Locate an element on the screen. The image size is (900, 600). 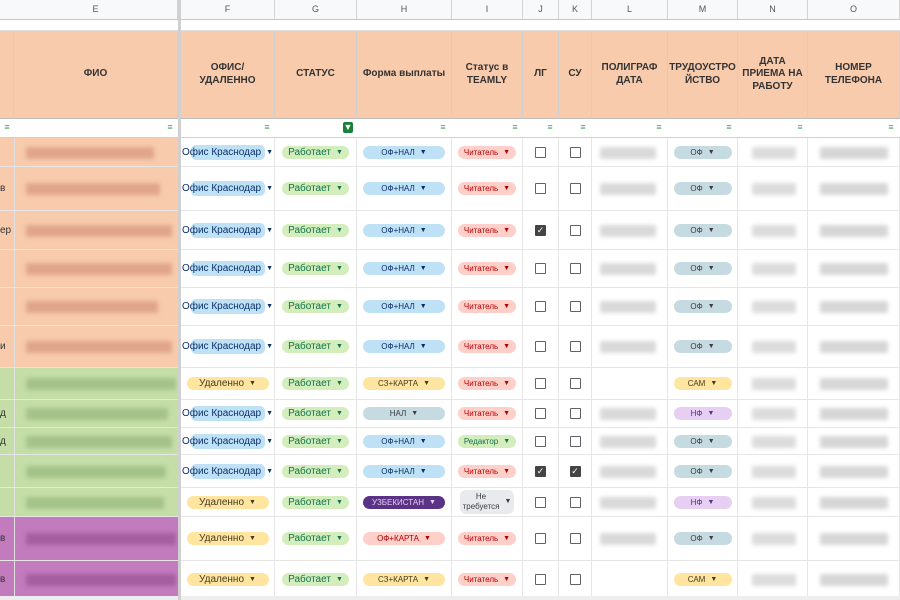
active-filter-icon: ▼ is located at coordinates (348, 127).